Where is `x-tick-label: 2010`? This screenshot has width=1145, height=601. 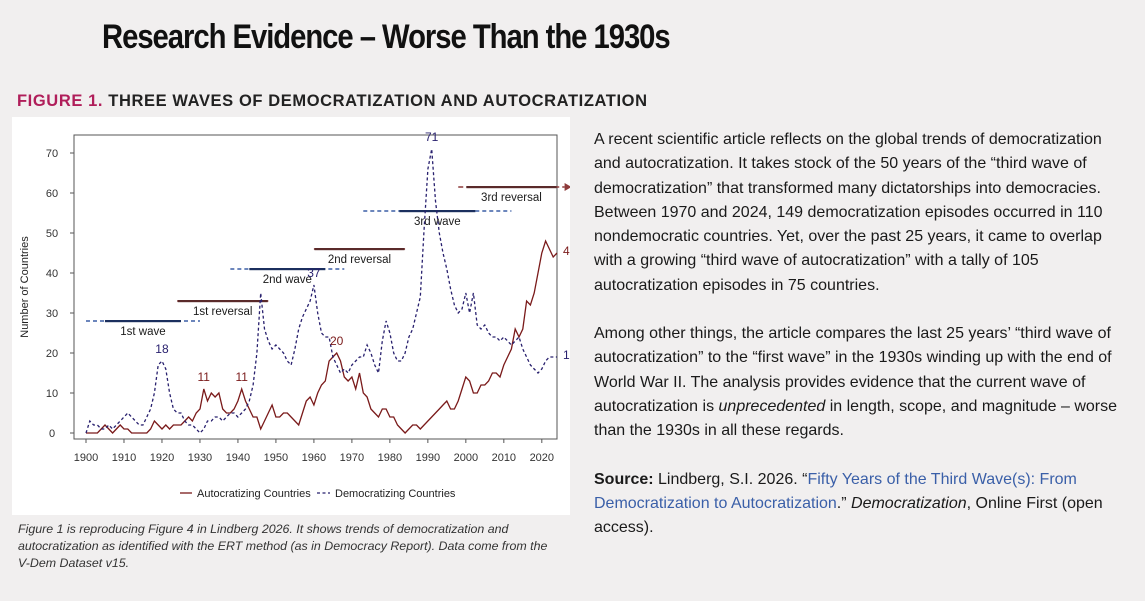
x-tick-label: 2010 is located at coordinates (504, 458).